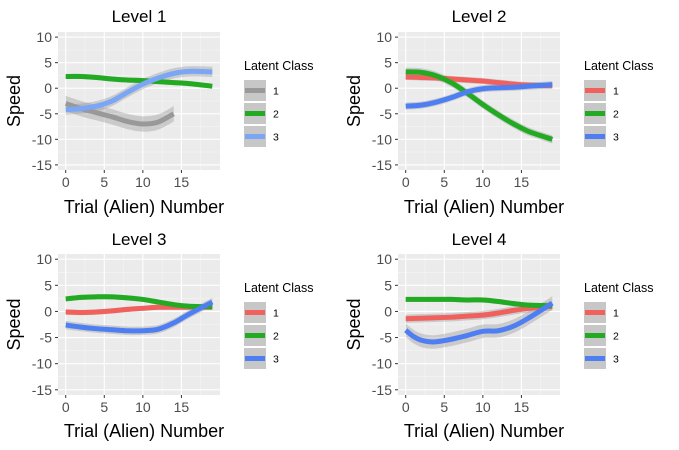 The height and width of the screenshot is (450, 679). Describe the element at coordinates (139, 239) in the screenshot. I see `chart-title: Level 3` at that location.